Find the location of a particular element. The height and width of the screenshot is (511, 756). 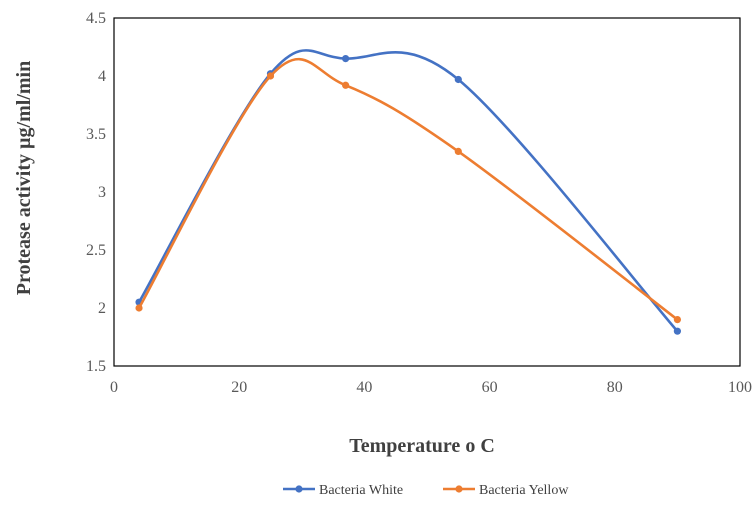

x-tick-label: 100 is located at coordinates (740, 387).